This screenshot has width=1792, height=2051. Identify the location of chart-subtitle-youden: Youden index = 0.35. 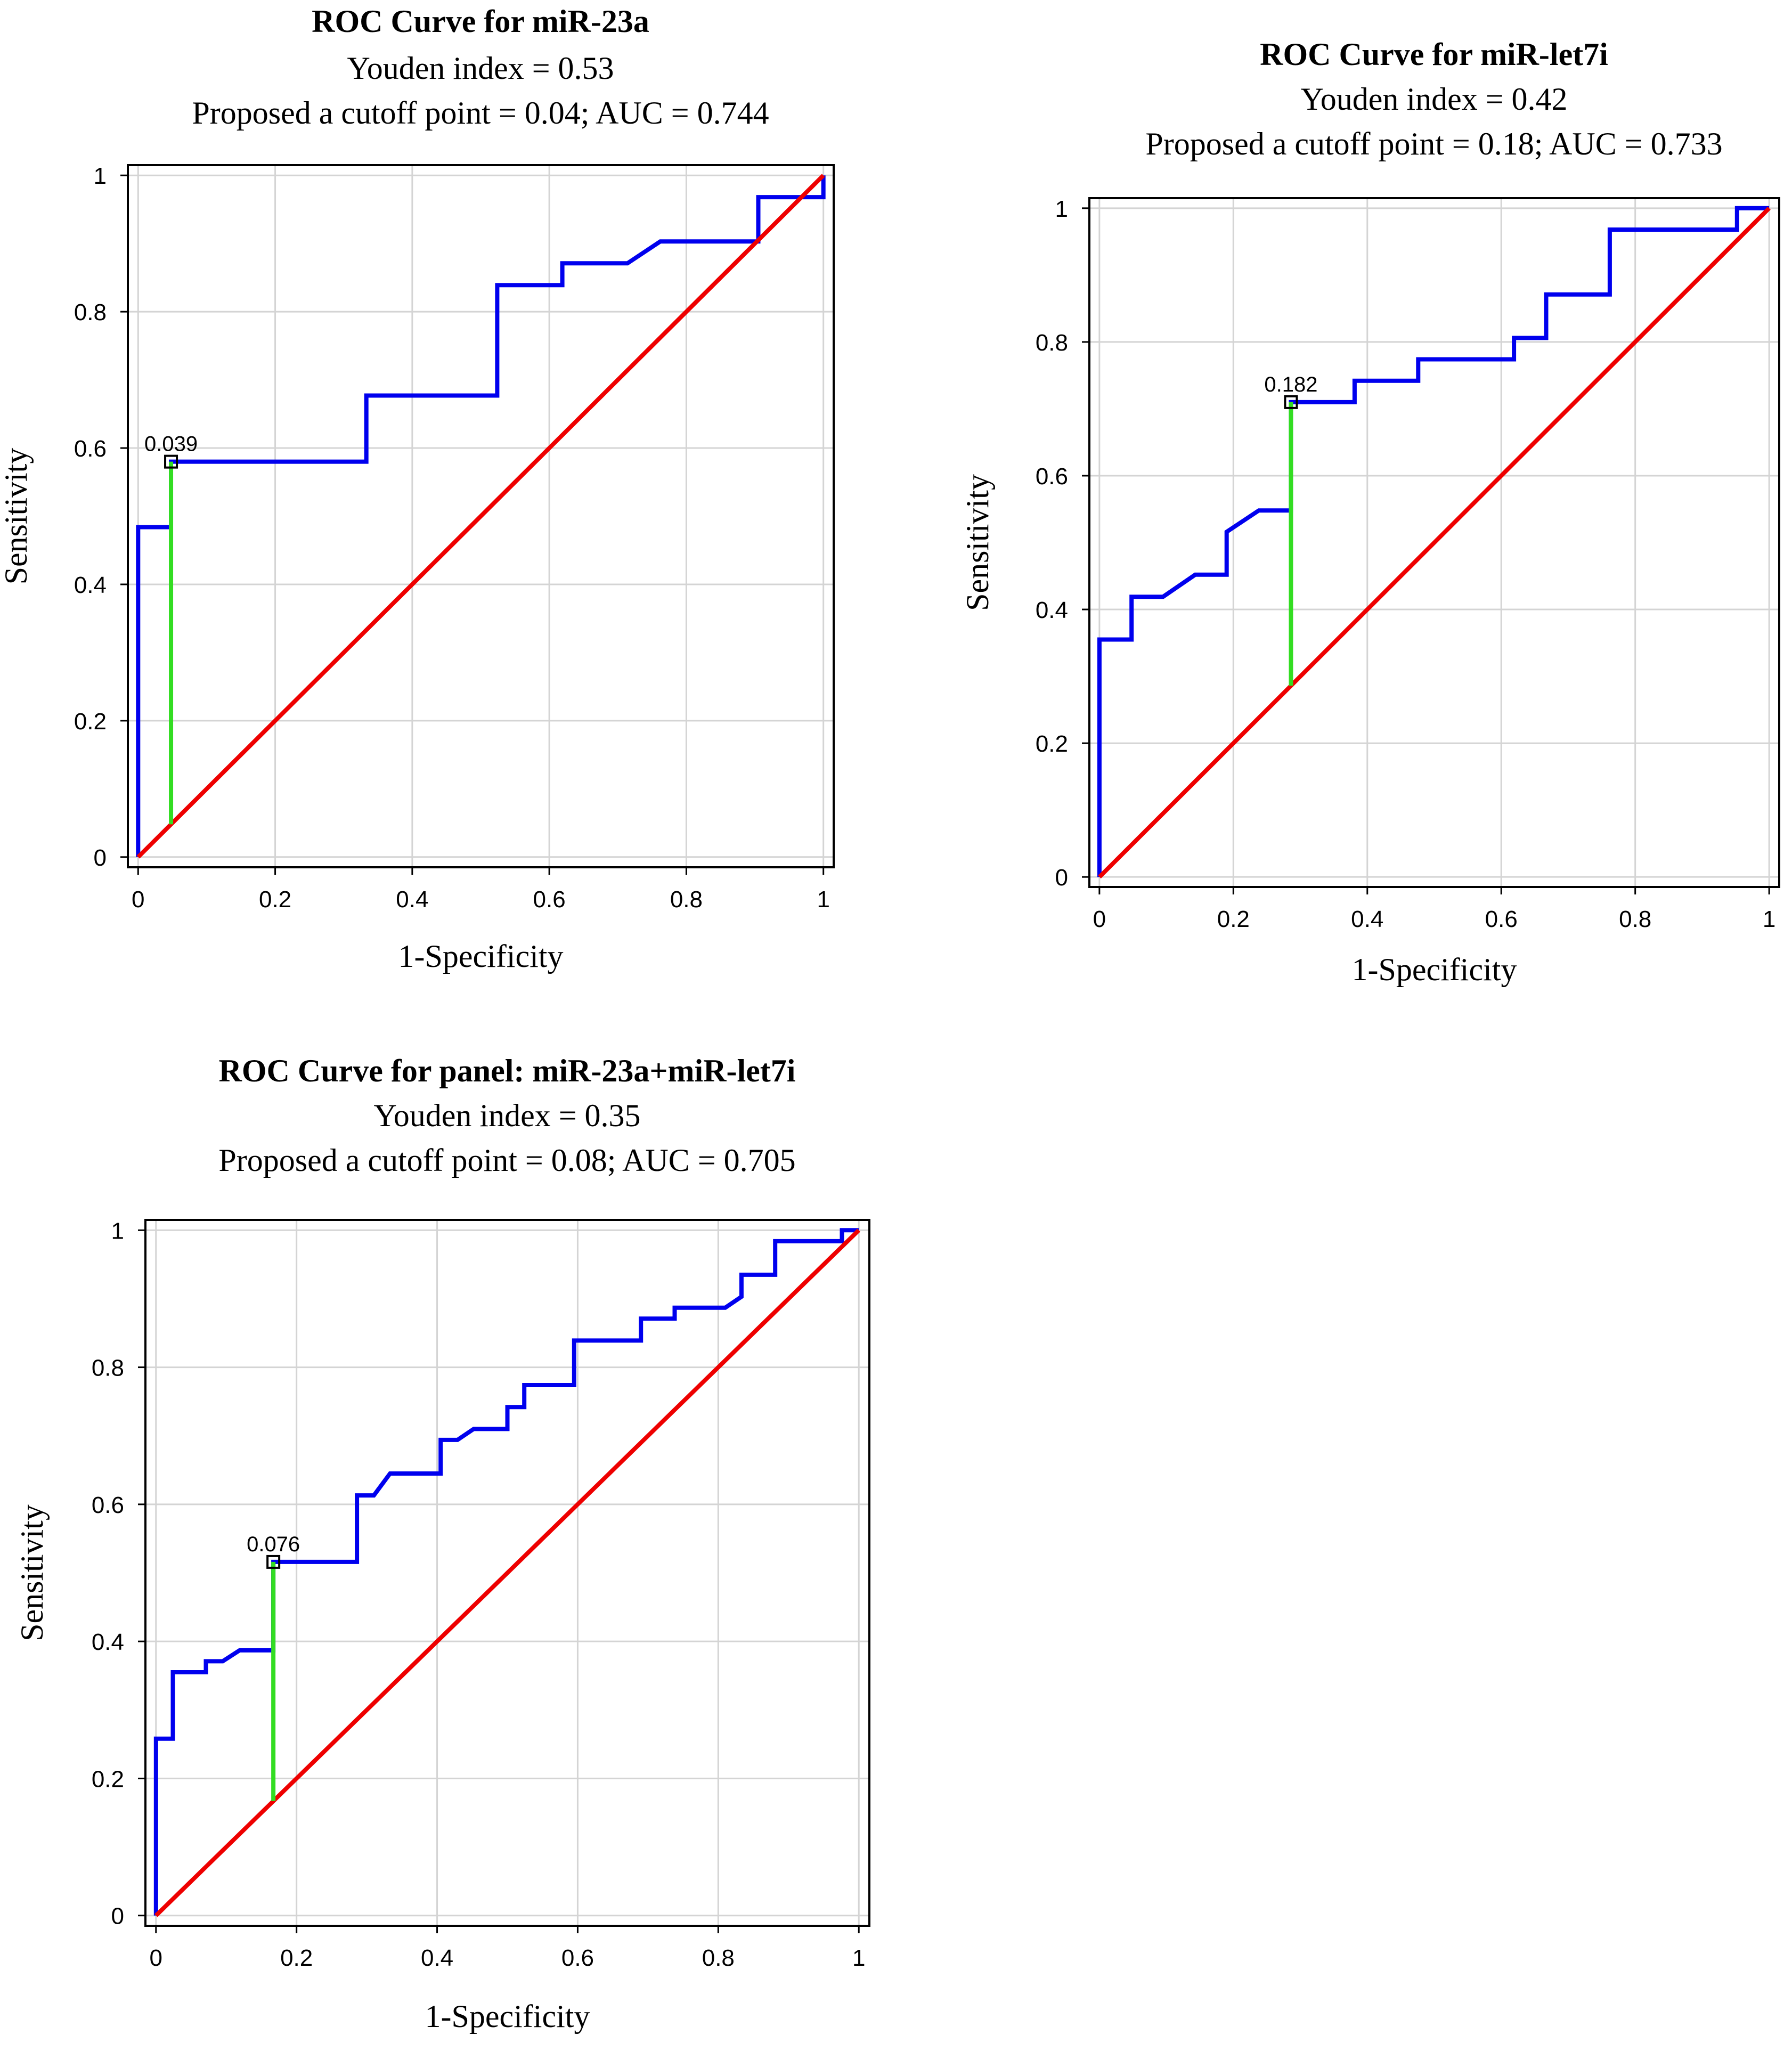
(506, 1115).